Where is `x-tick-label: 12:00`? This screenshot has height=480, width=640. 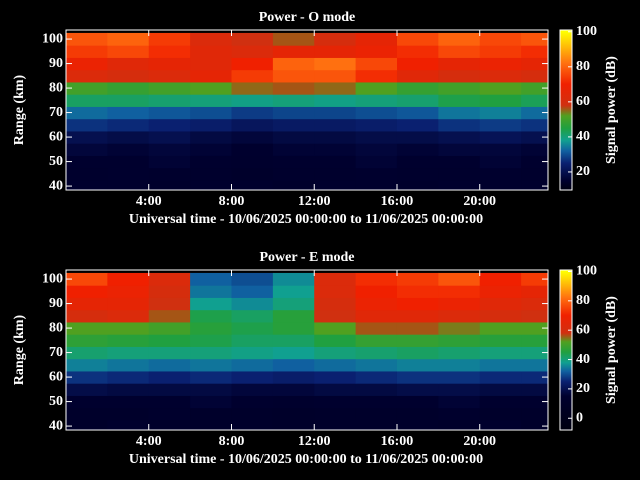
x-tick-label: 12:00 is located at coordinates (314, 441).